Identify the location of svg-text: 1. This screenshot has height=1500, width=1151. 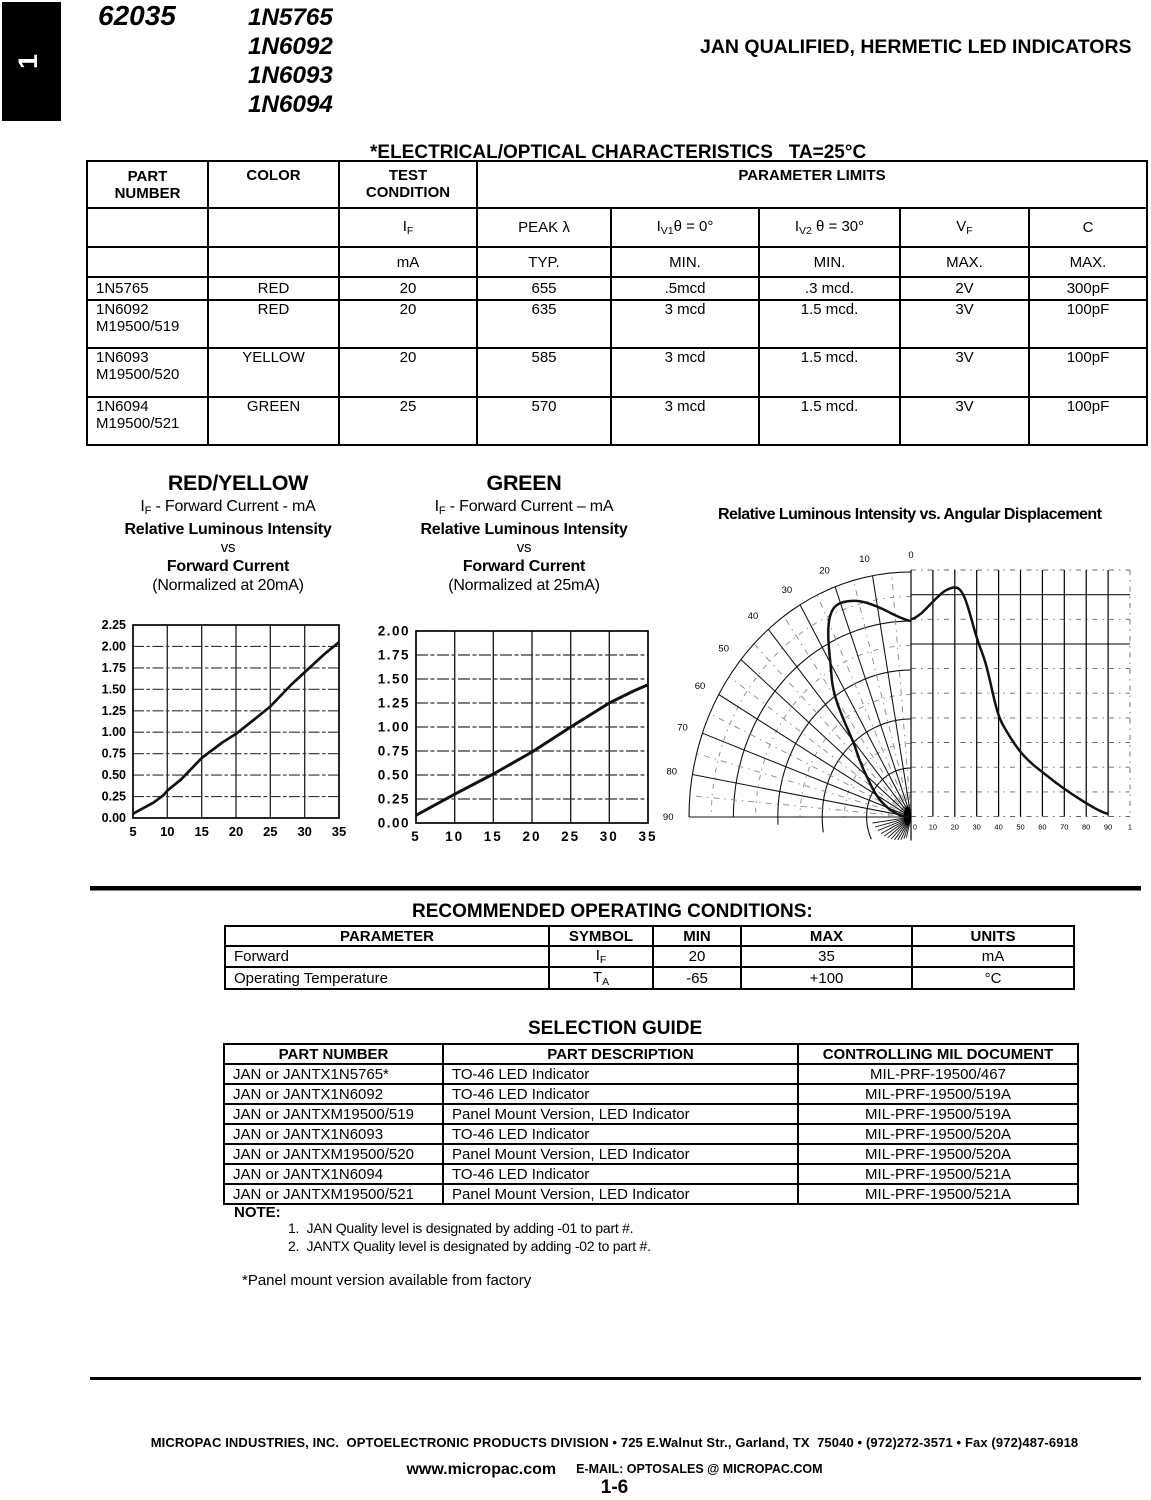
(1130, 827).